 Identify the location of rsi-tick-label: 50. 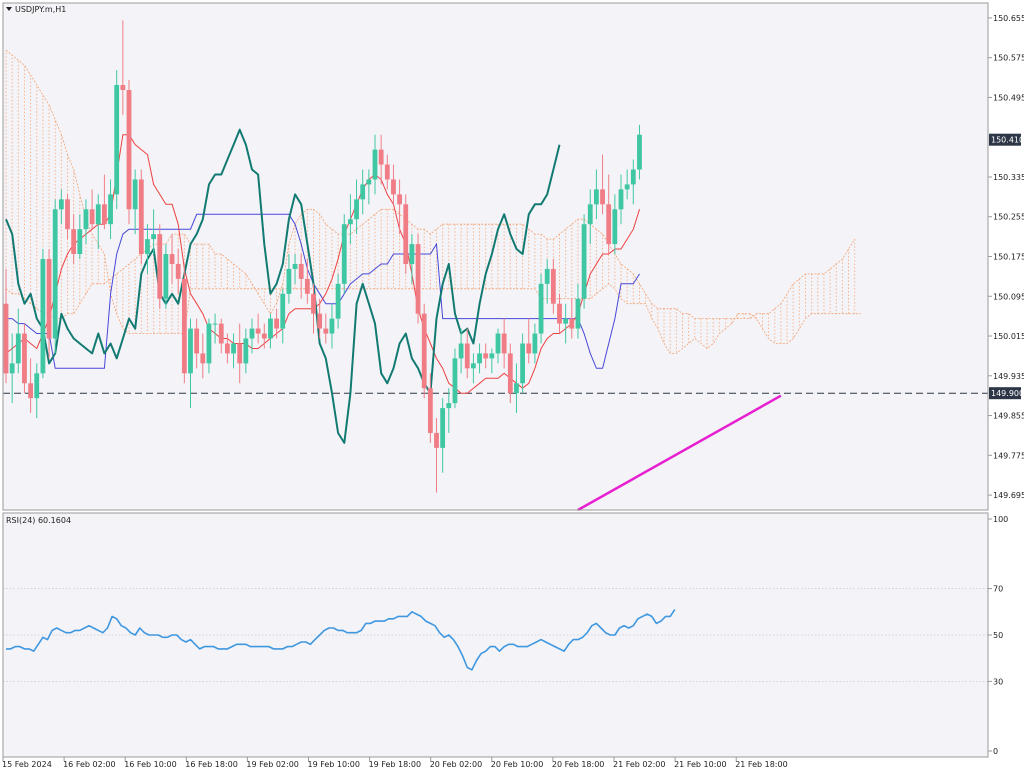
(998, 635).